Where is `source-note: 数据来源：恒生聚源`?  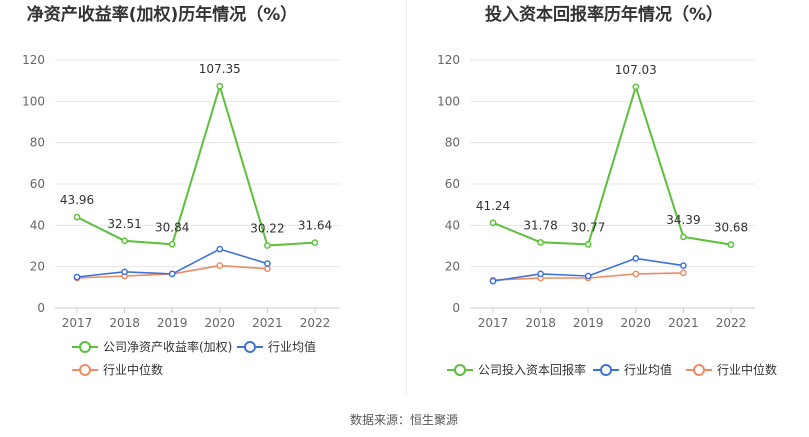 source-note: 数据来源：恒生聚源 is located at coordinates (404, 419).